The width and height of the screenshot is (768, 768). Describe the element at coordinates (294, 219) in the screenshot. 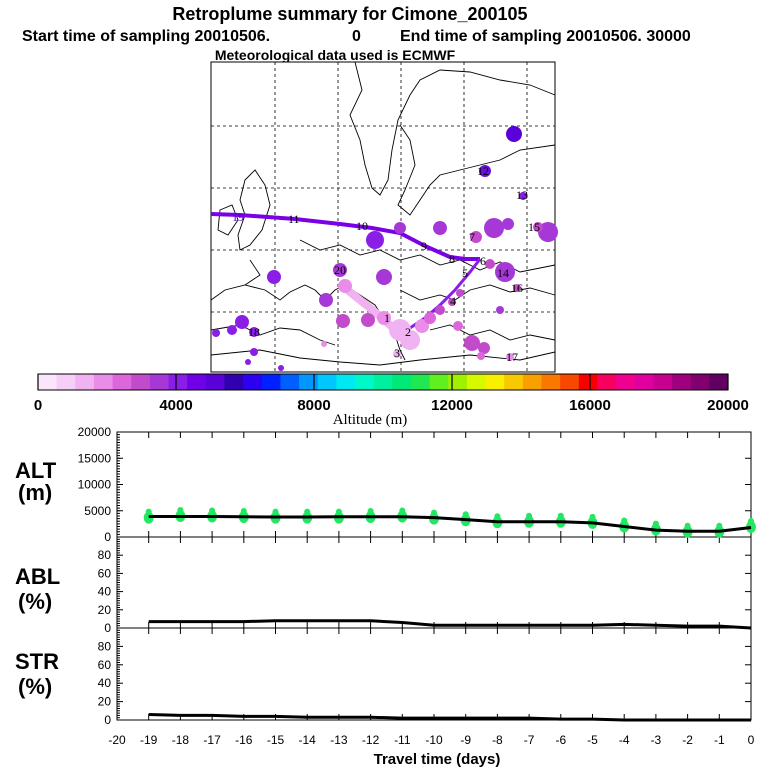

I see `map-label-11: 11` at that location.